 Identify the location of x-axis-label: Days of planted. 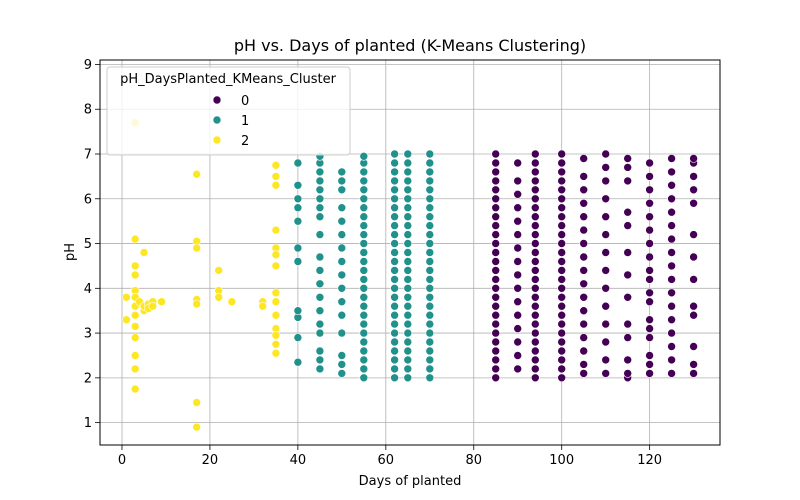
(410, 481).